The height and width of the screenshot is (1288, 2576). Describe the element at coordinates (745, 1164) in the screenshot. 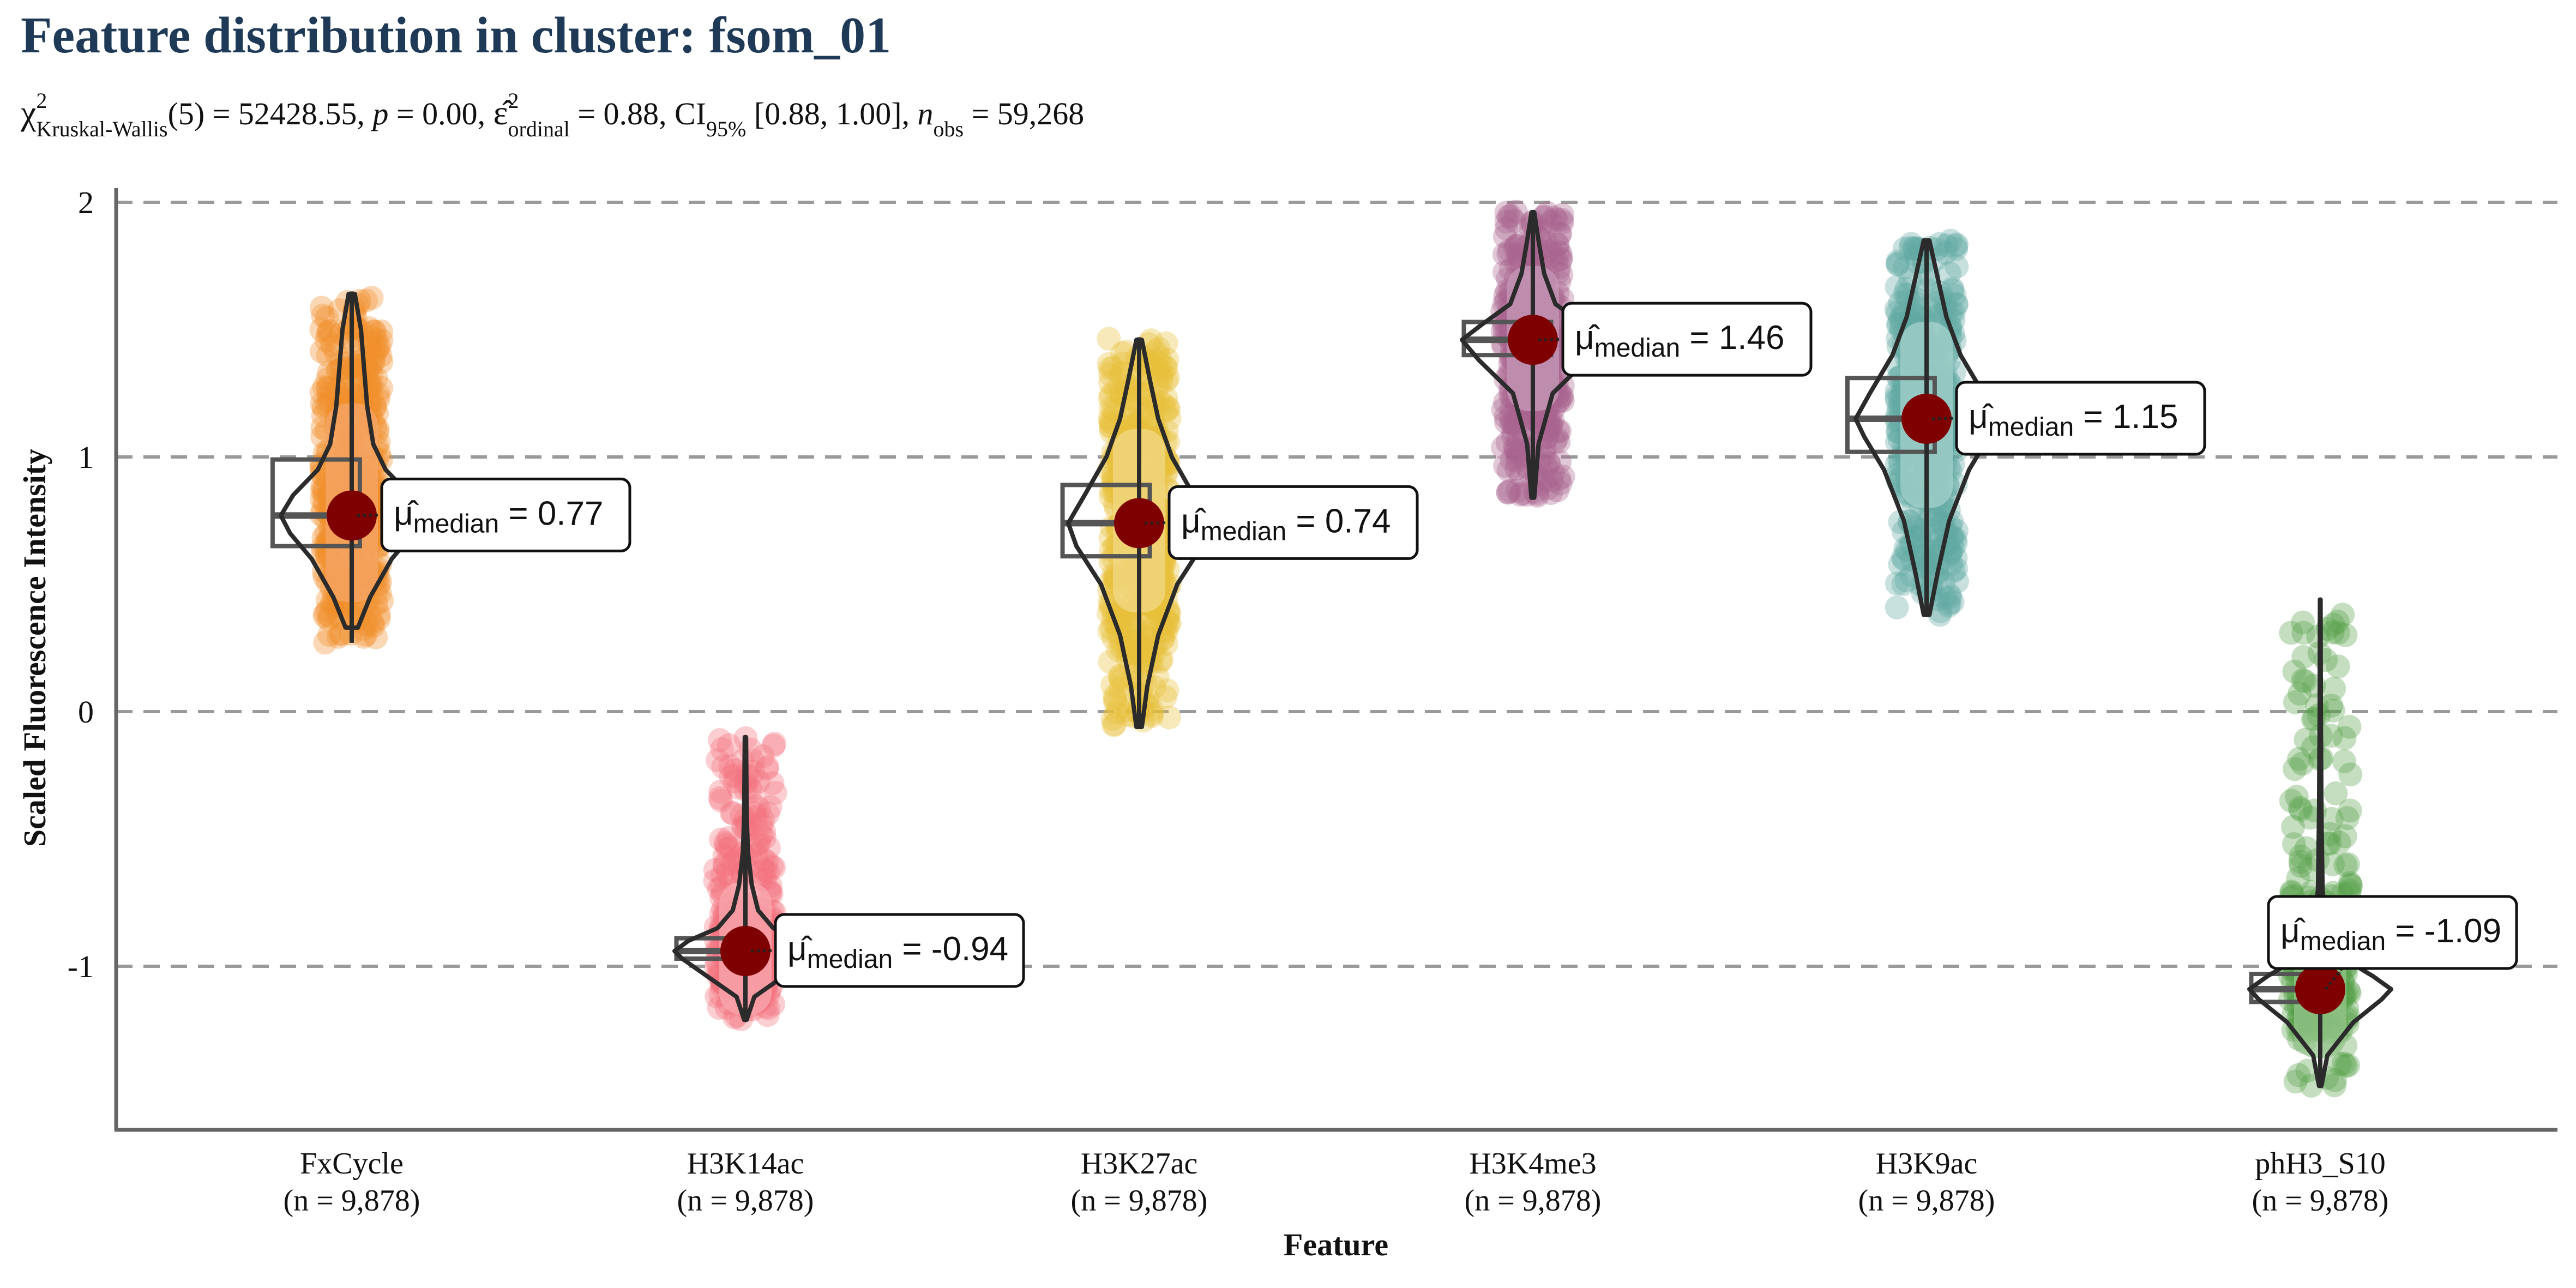

I see `x-tick-label-H3K14ac: H3K14ac` at that location.